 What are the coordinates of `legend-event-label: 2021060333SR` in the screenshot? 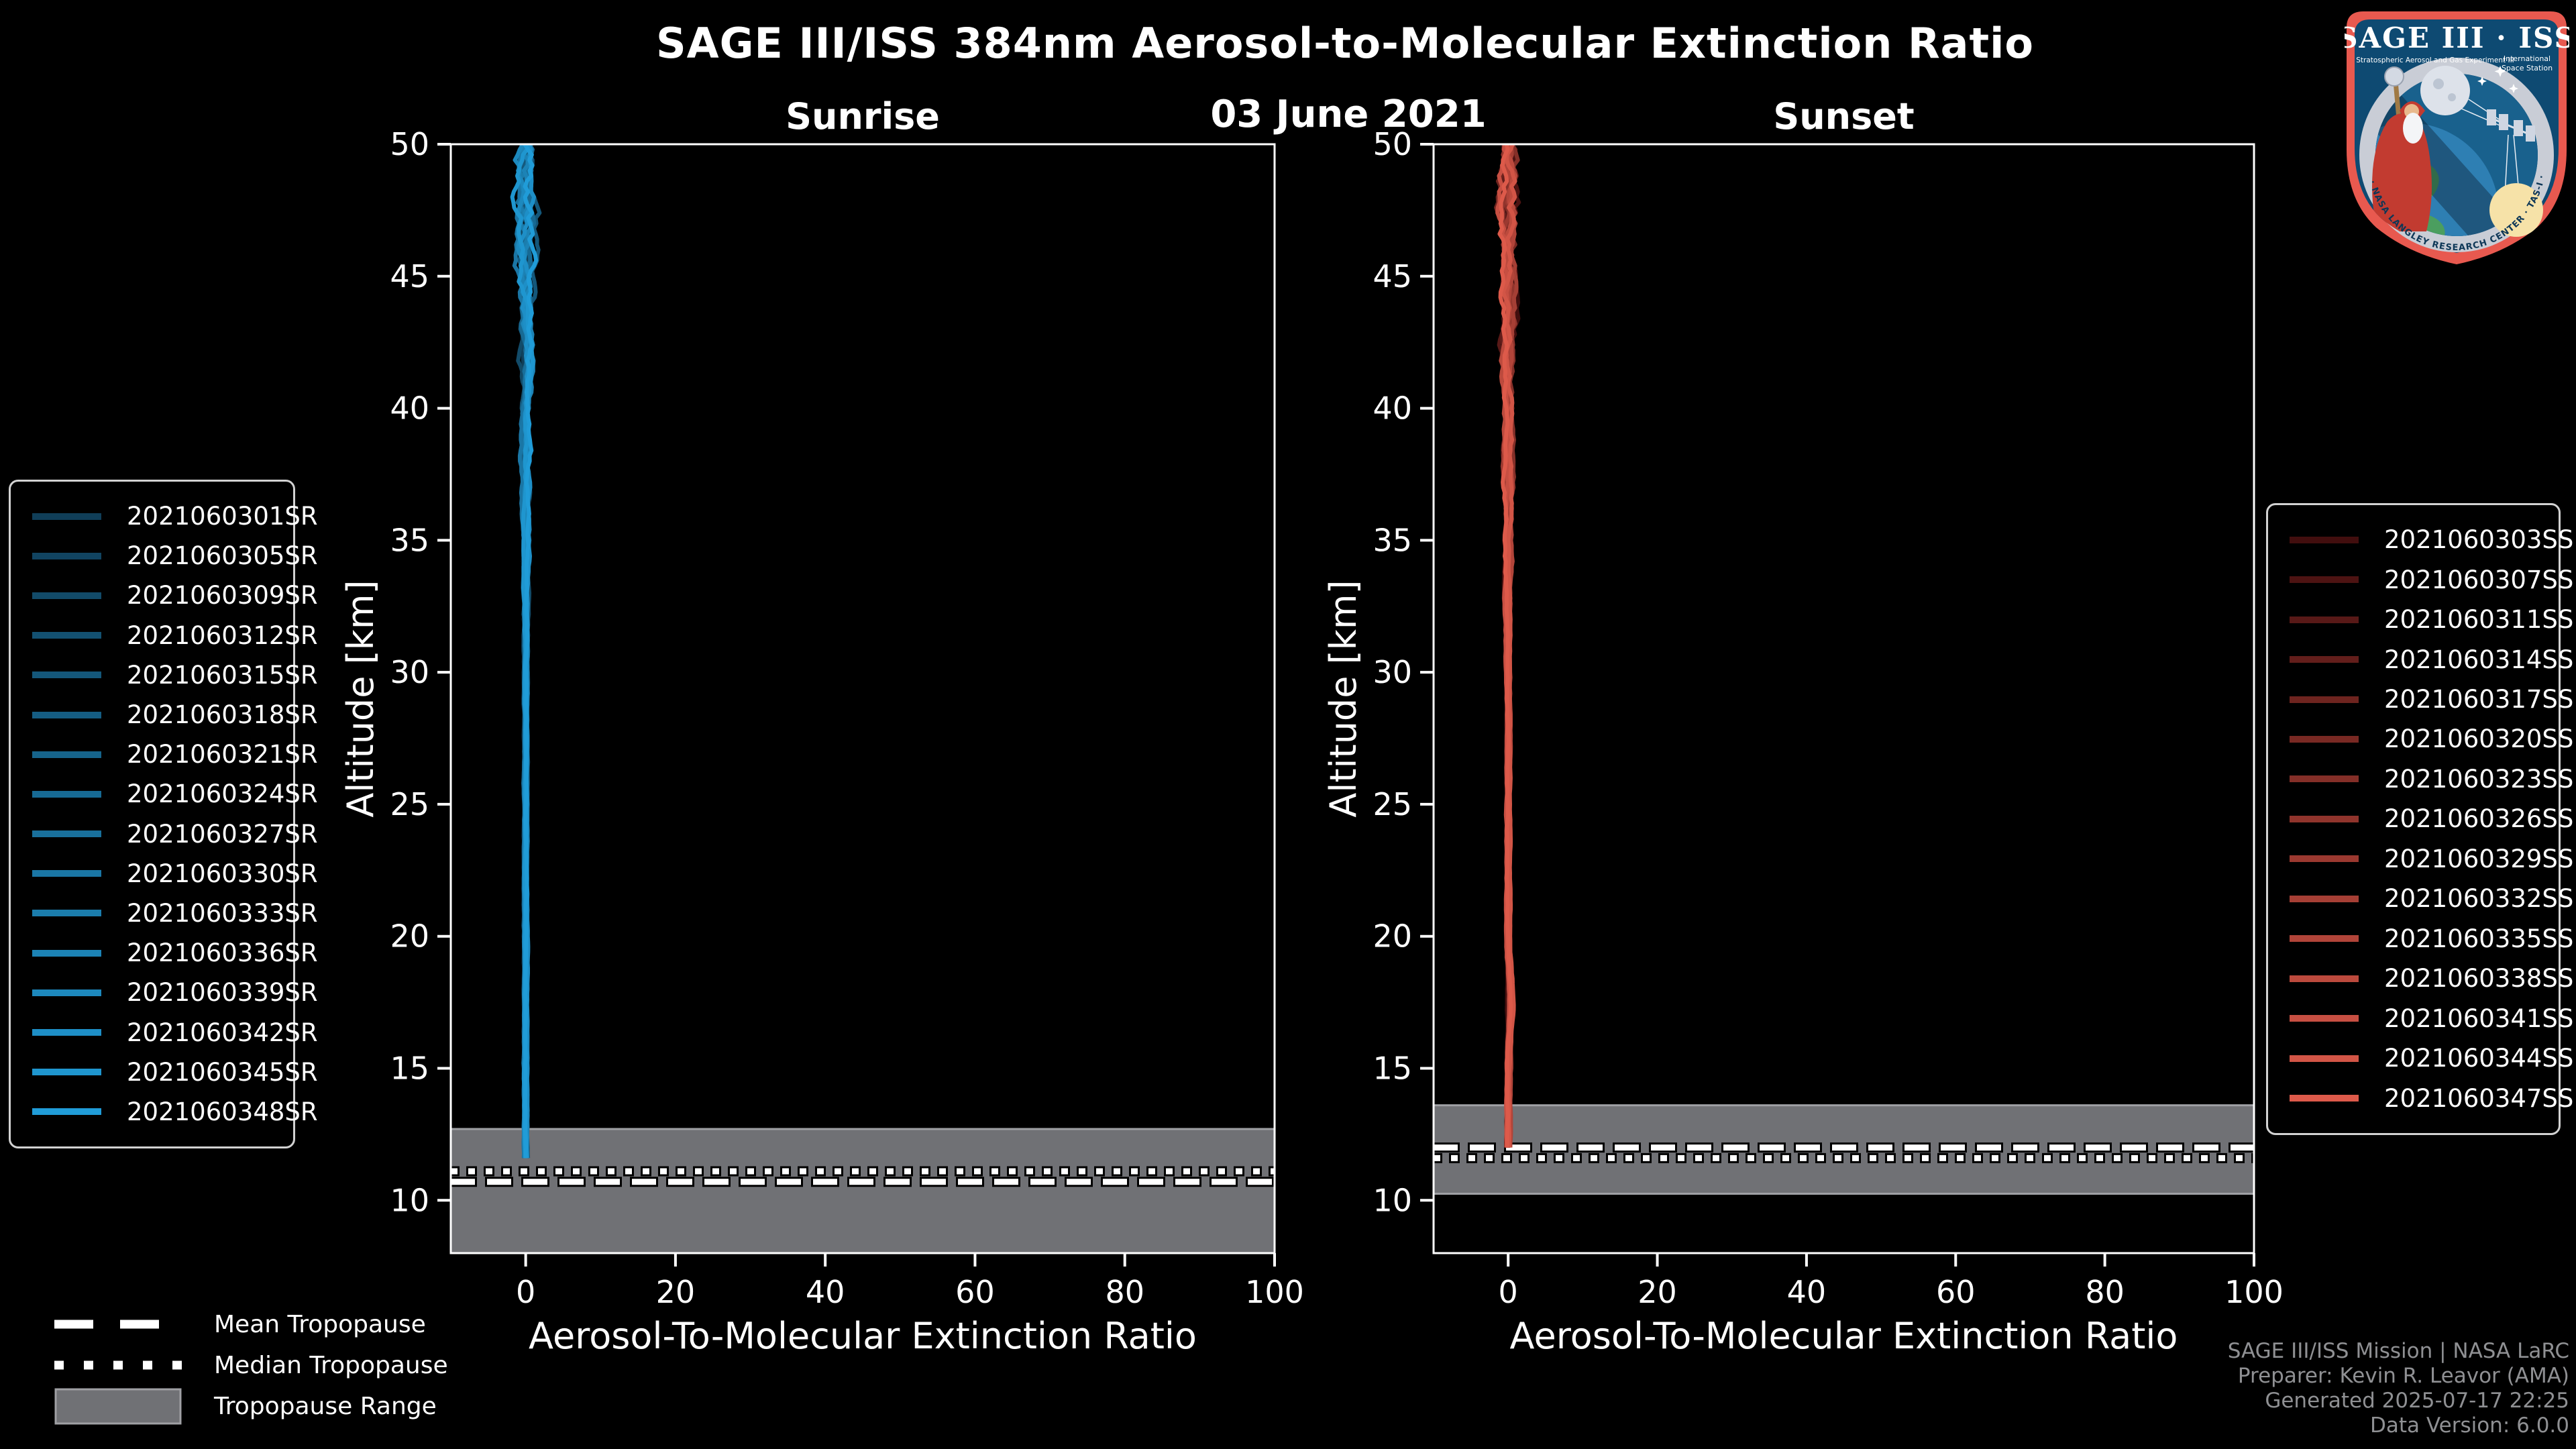 It's located at (222, 913).